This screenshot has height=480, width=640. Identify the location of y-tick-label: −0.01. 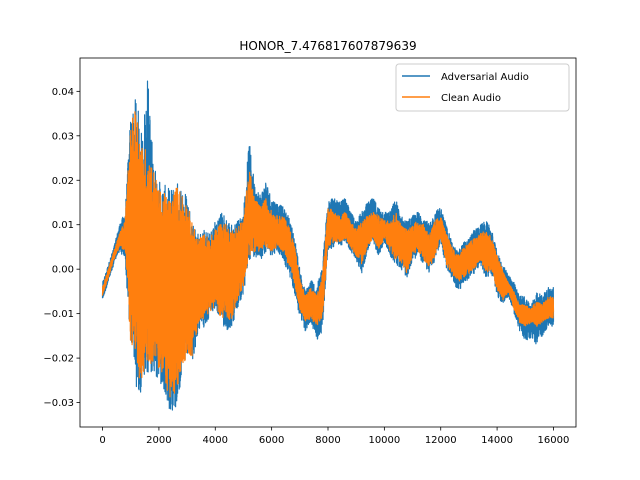
(58, 314).